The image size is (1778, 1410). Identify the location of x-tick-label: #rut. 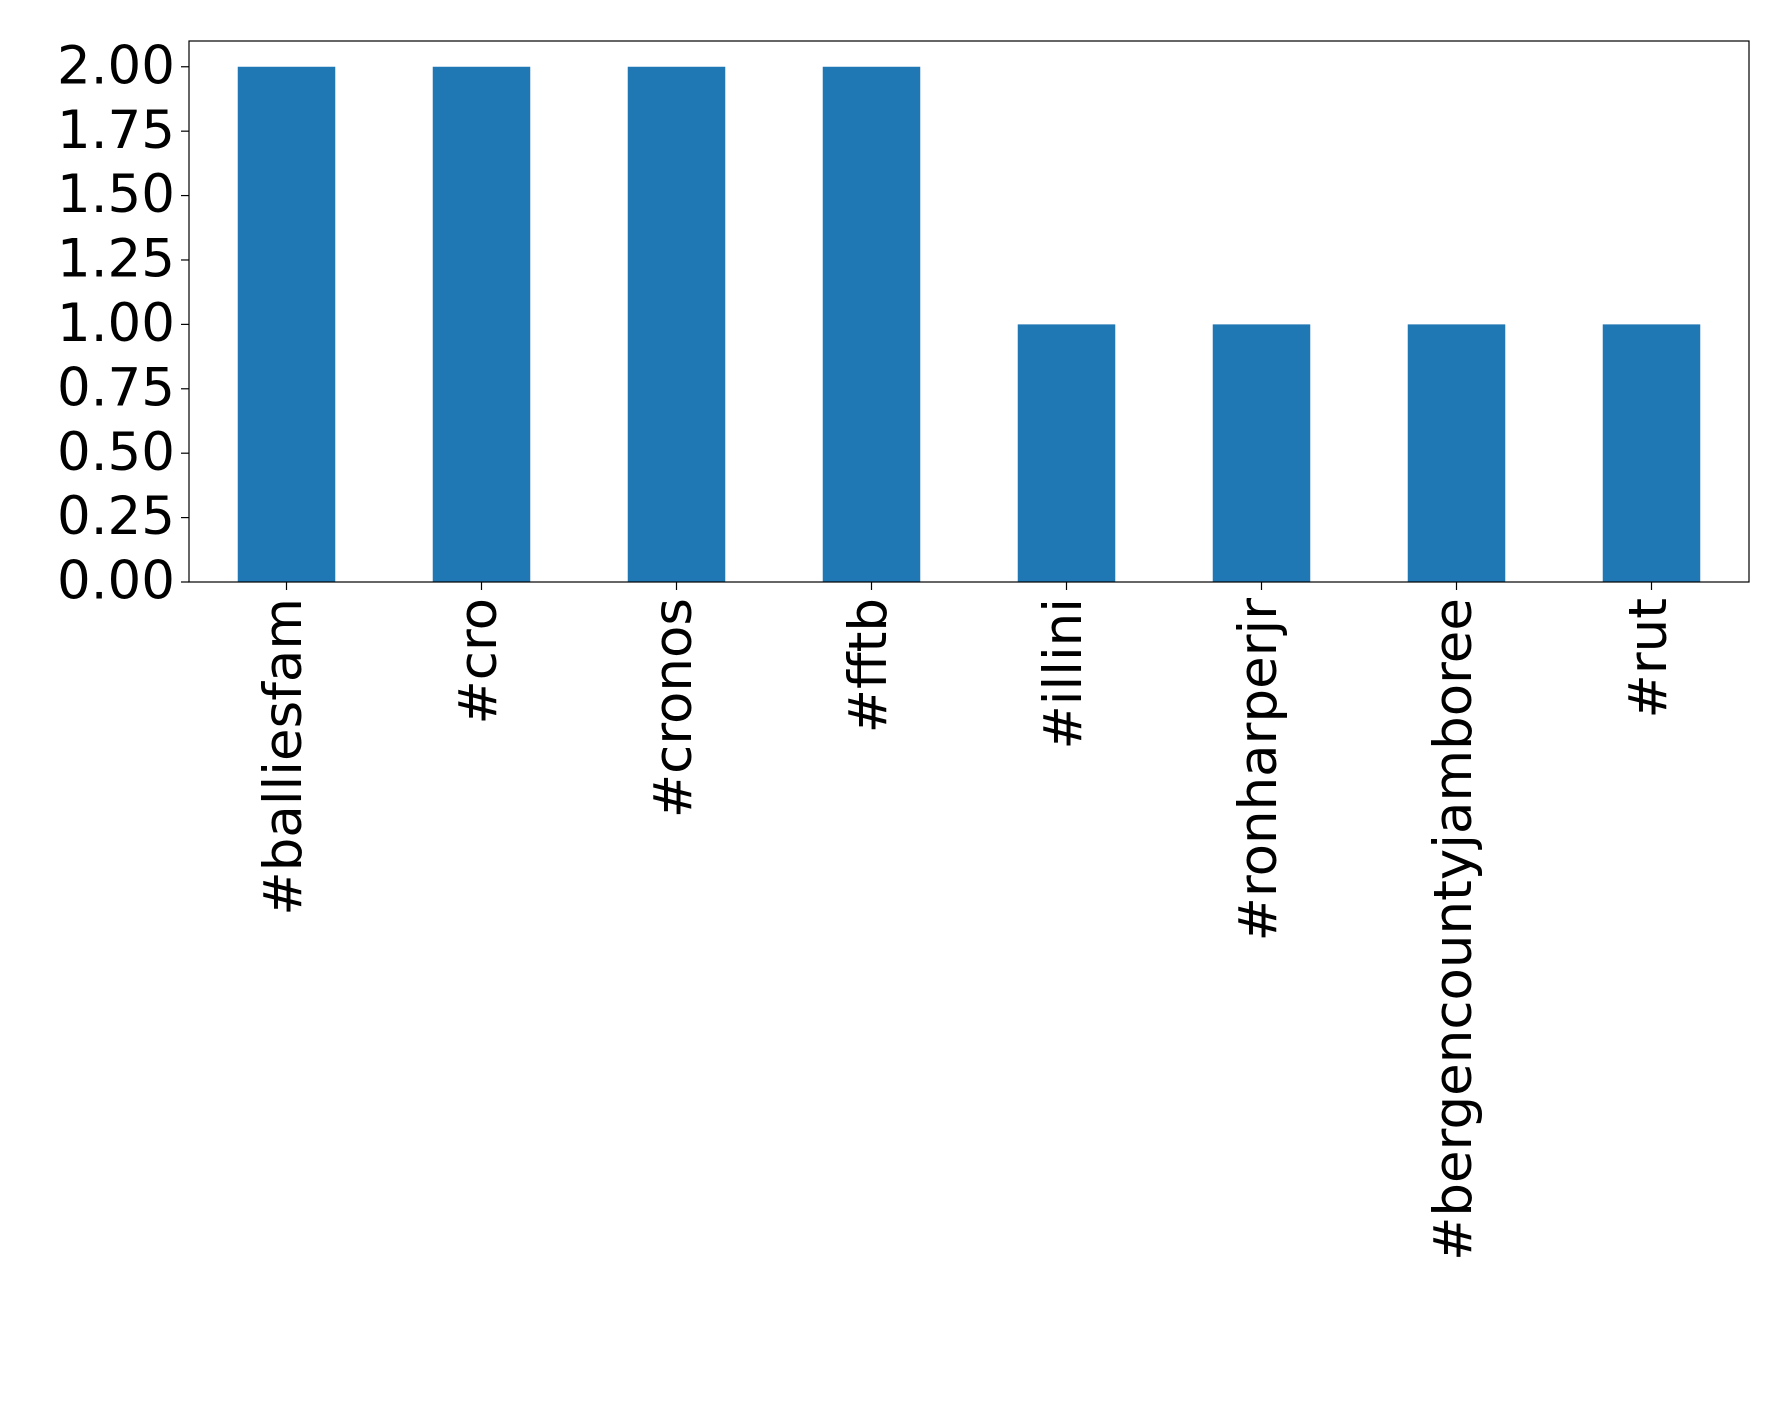
(1648, 658).